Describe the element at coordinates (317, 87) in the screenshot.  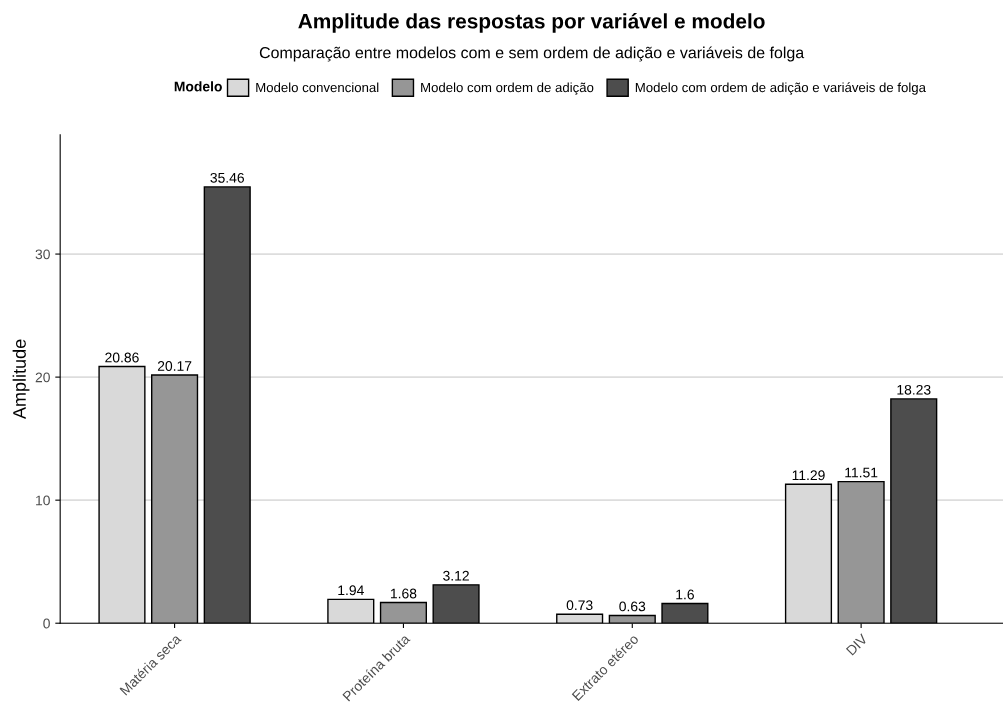
I see `legend-label: Modelo convencional` at that location.